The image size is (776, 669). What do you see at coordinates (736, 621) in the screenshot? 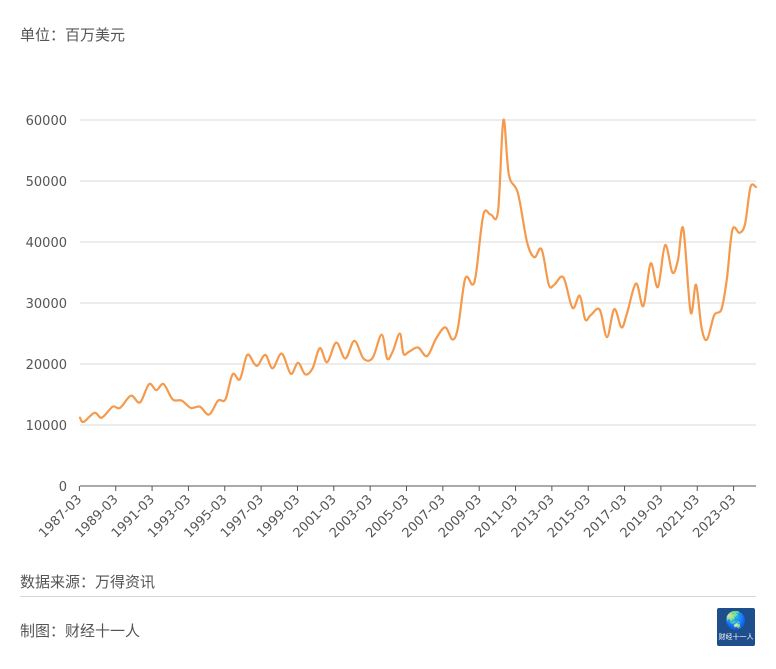
I see `globe-icon: 🌏` at bounding box center [736, 621].